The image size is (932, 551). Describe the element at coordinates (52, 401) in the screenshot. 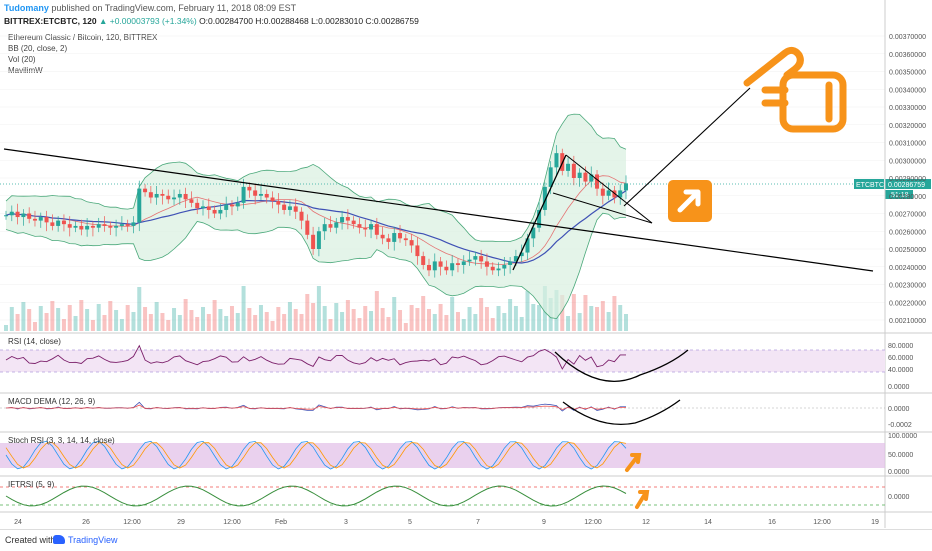

I see `macd-label: MACD DEMA (12, 26, 9)` at that location.